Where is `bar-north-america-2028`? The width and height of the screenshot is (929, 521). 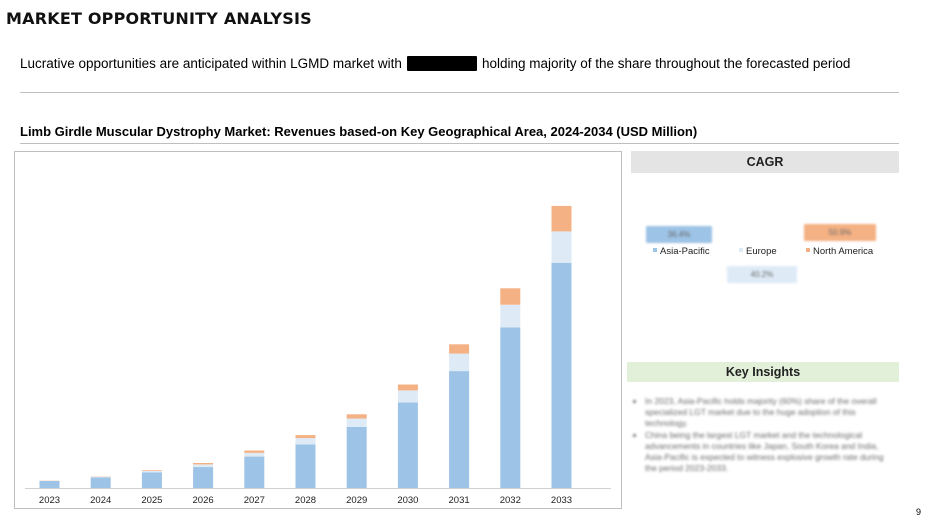 bar-north-america-2028 is located at coordinates (305, 437).